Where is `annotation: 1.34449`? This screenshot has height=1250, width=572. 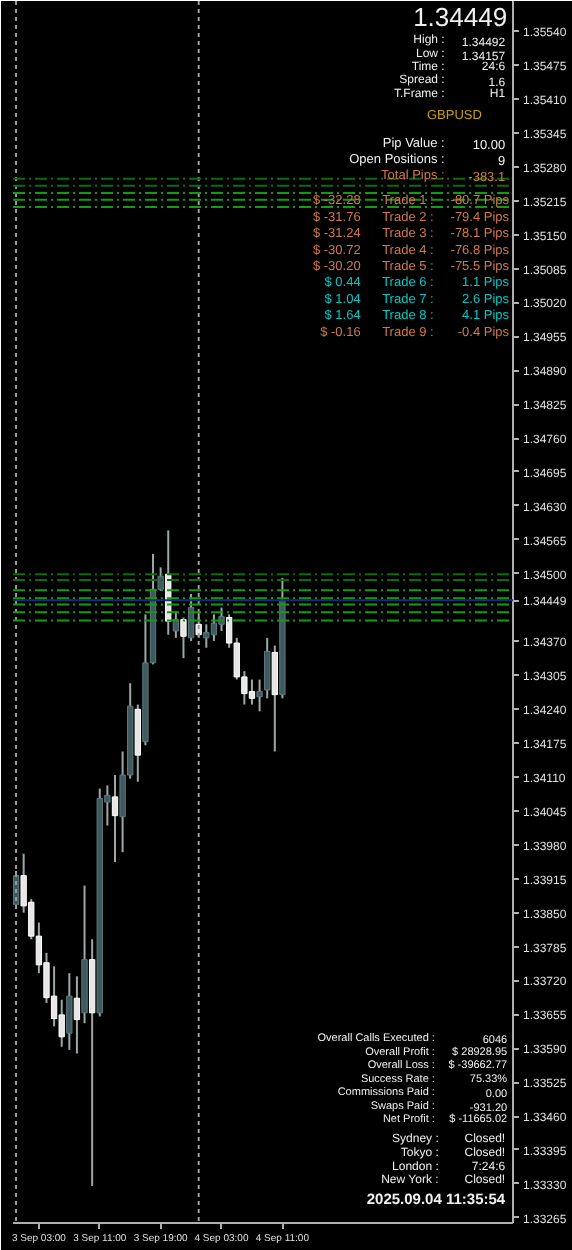 annotation: 1.34449 is located at coordinates (460, 17).